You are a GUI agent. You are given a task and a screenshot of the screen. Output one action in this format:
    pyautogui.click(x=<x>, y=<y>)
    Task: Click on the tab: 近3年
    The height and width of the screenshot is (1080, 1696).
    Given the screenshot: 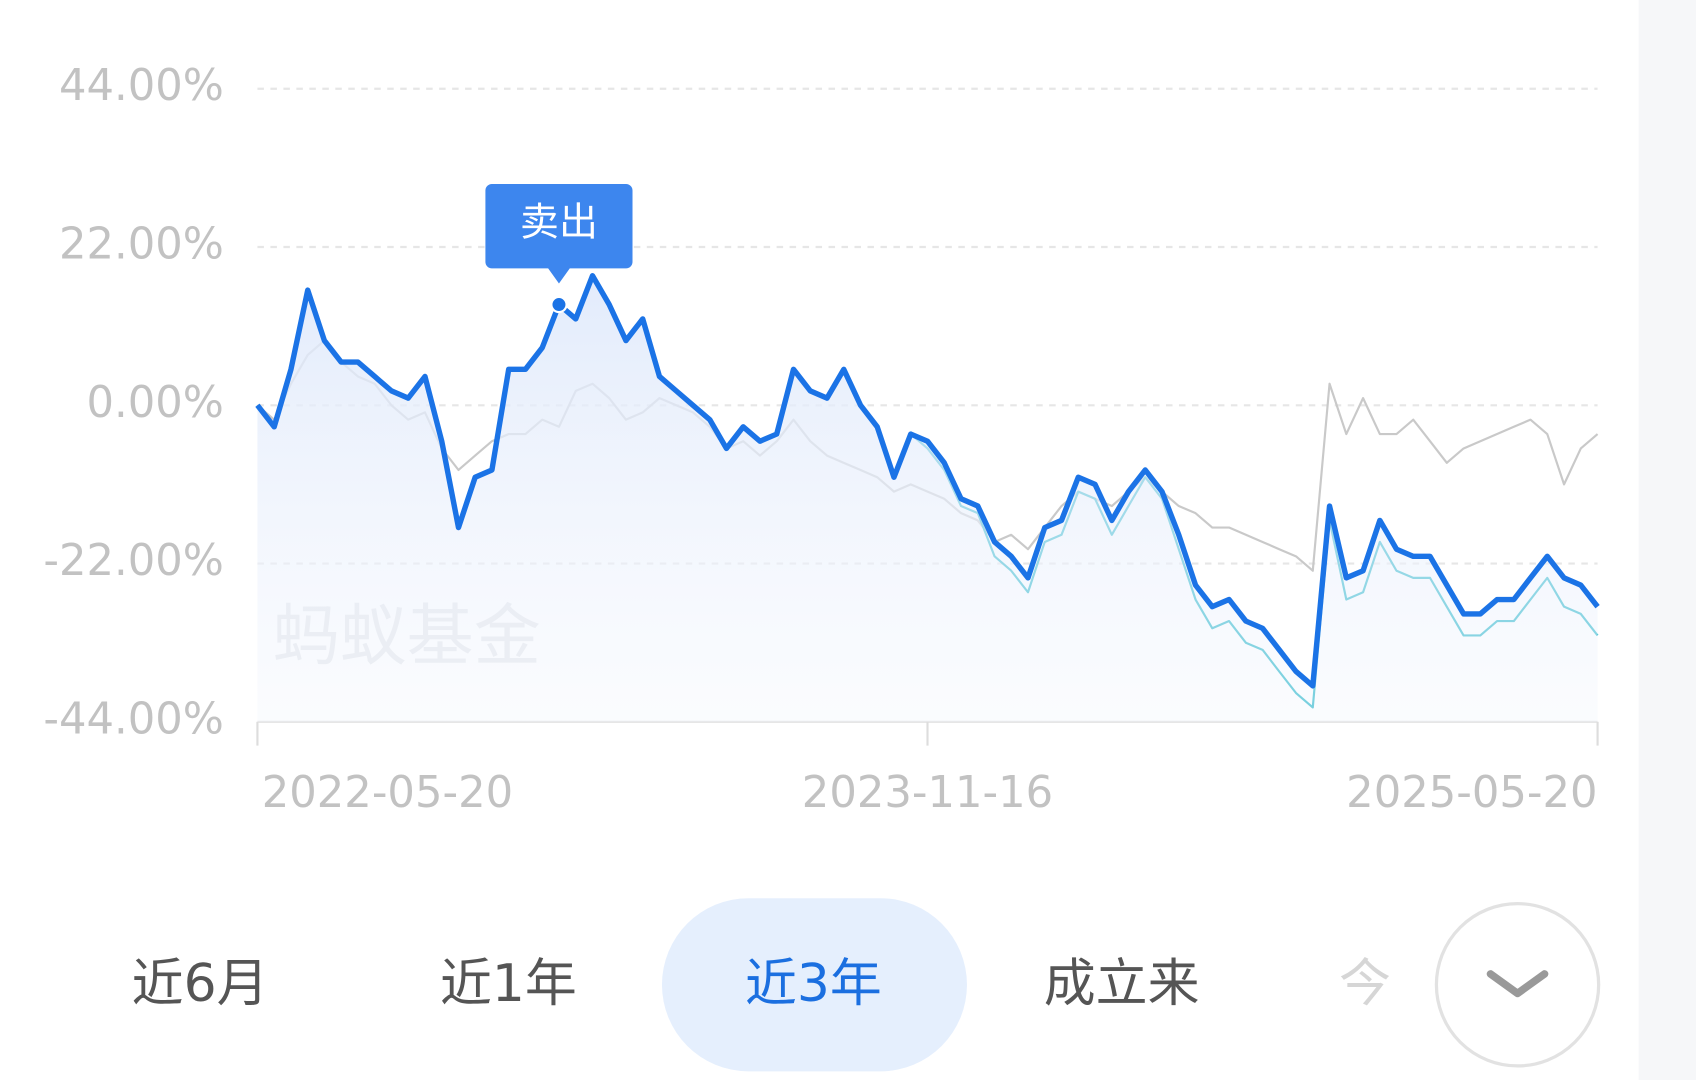 What is the action you would take?
    pyautogui.click(x=813, y=984)
    